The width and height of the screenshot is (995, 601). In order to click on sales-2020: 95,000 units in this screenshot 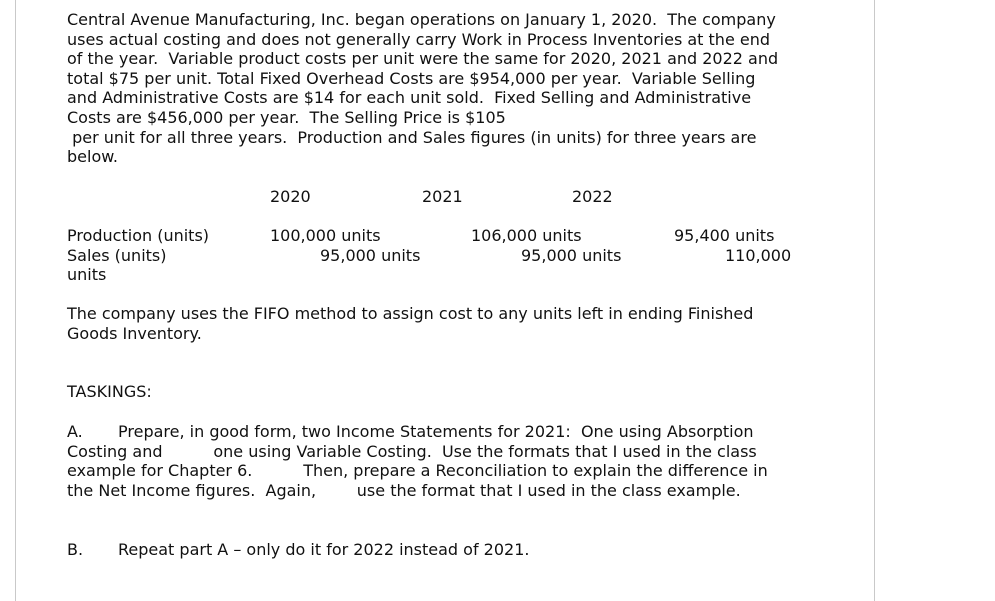, I will do `click(370, 255)`.